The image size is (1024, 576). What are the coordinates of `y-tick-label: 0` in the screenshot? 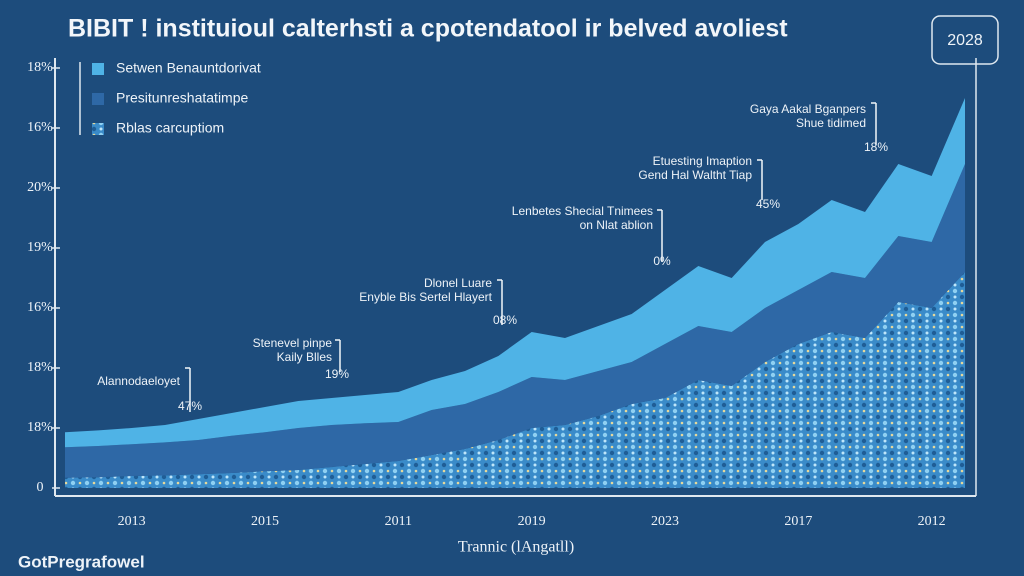 It's located at (40, 487).